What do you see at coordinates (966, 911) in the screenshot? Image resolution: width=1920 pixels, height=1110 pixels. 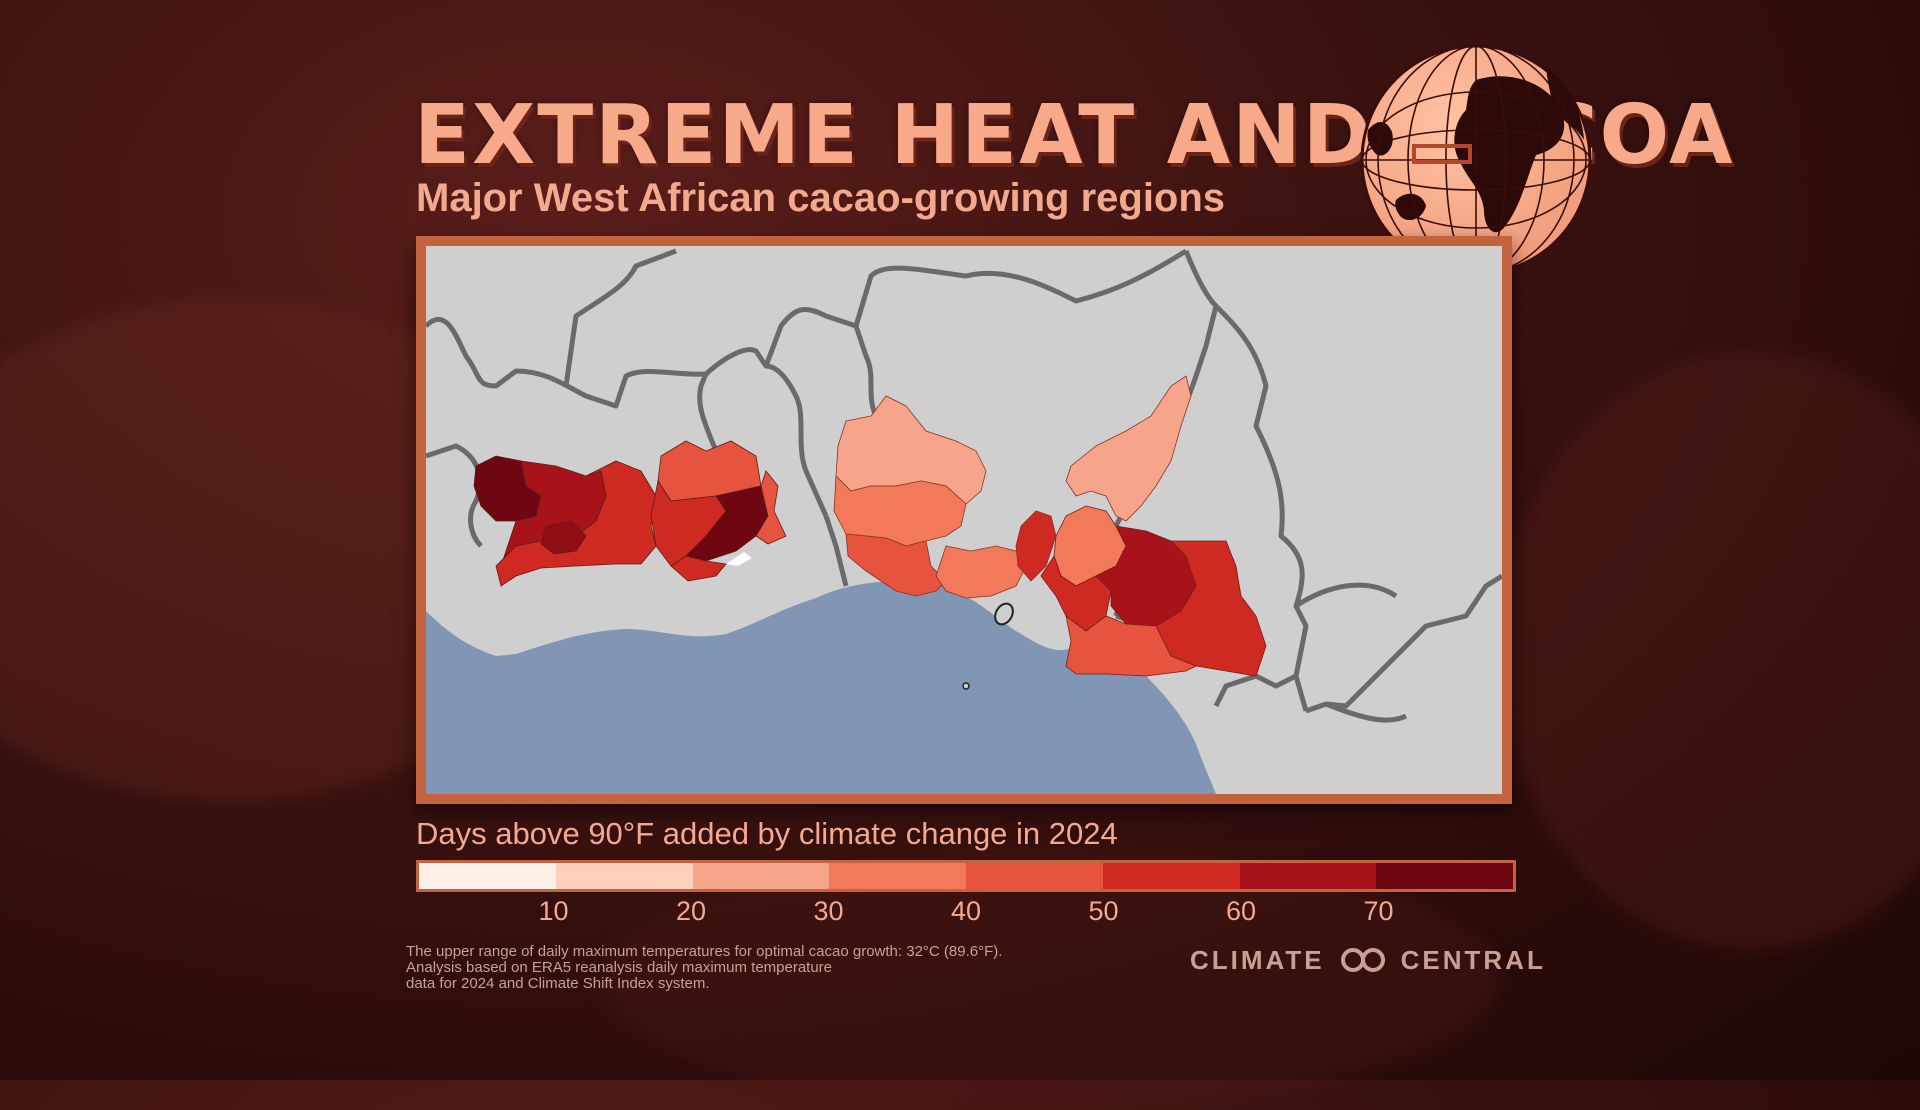 I see `scale-tick-label: 40` at bounding box center [966, 911].